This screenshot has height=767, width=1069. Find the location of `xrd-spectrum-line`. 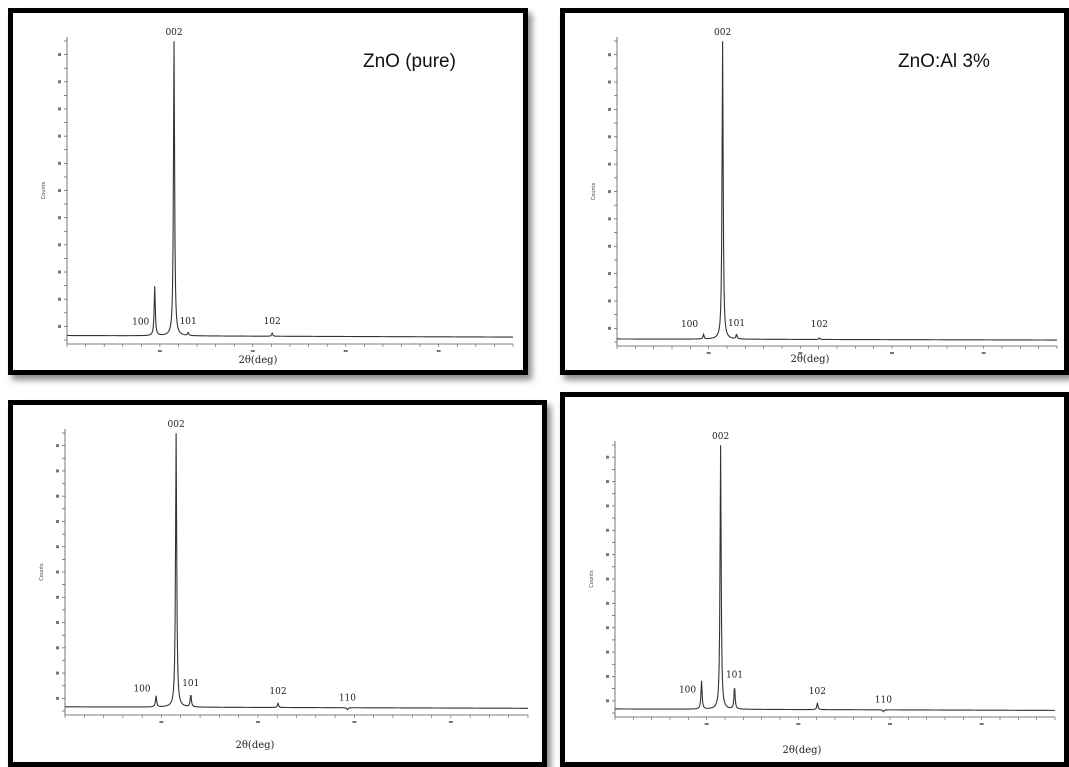

xrd-spectrum-line is located at coordinates (835, 579).